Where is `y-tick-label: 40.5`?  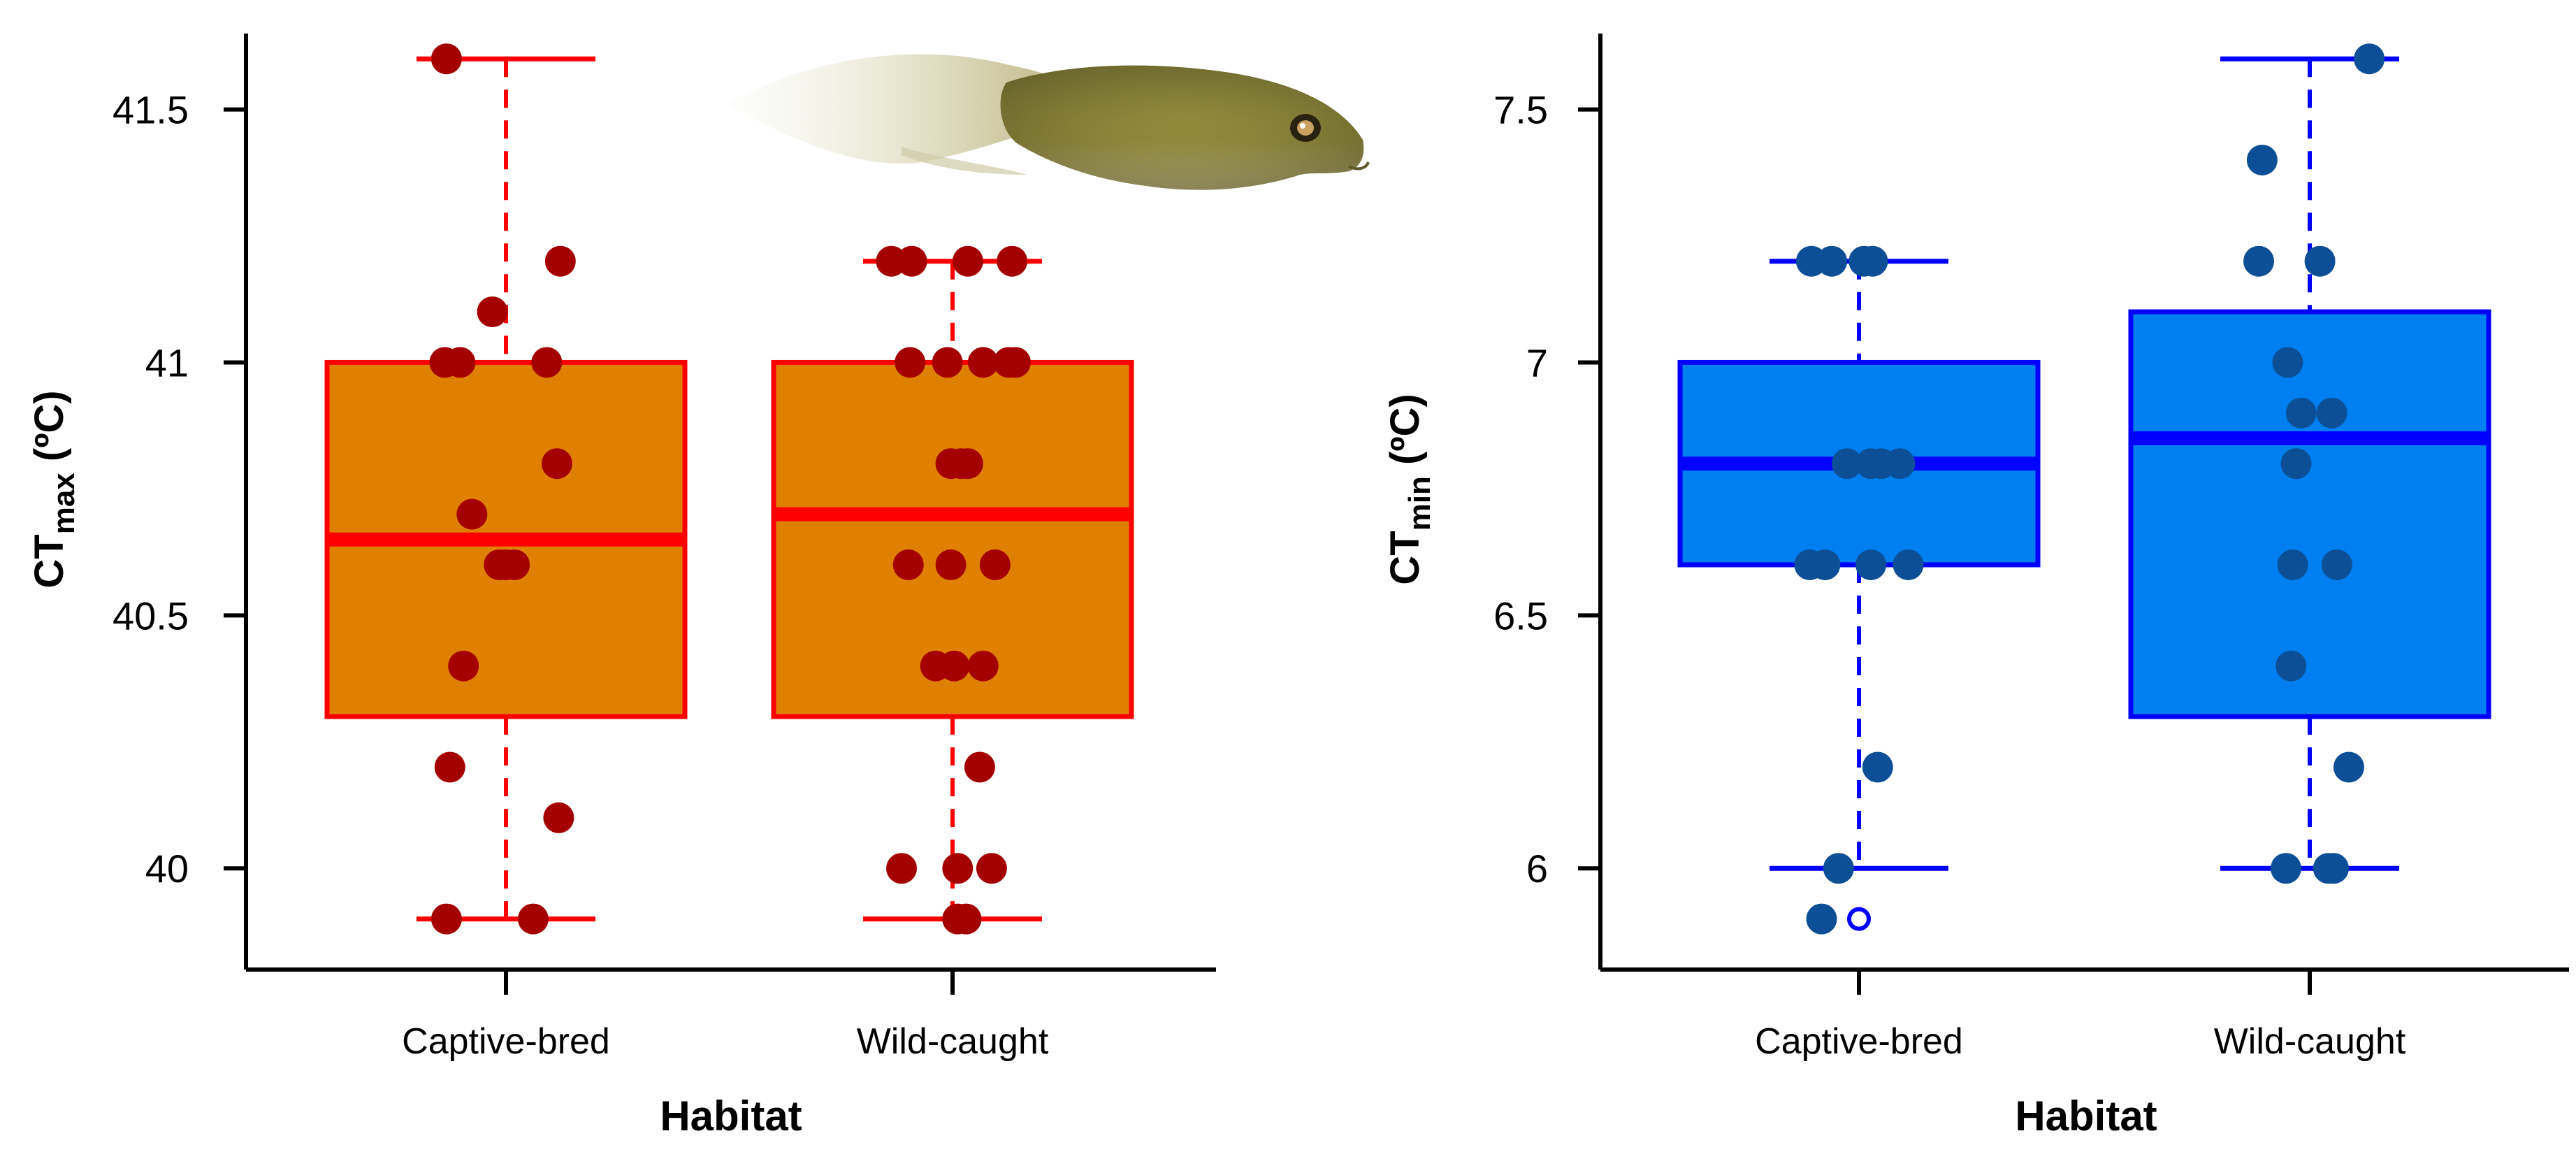
y-tick-label: 40.5 is located at coordinates (151, 615).